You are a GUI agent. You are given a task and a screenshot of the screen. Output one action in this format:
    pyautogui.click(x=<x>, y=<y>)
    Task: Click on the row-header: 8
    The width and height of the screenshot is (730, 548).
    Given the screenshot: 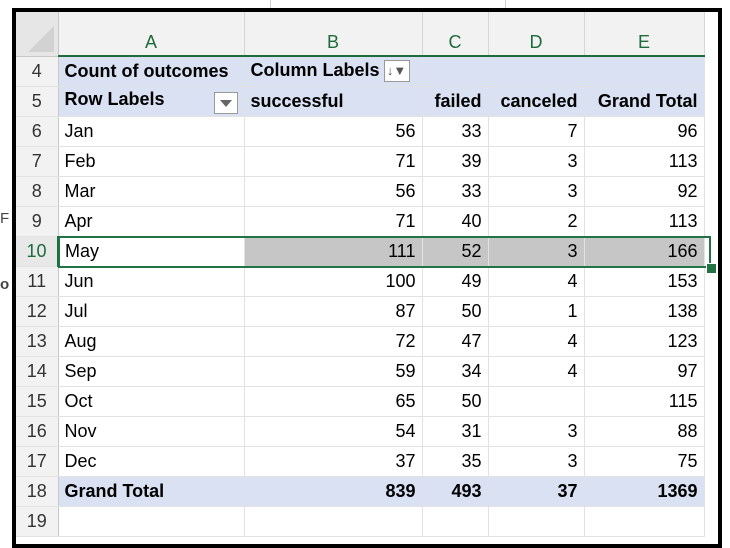 What is the action you would take?
    pyautogui.click(x=37, y=191)
    